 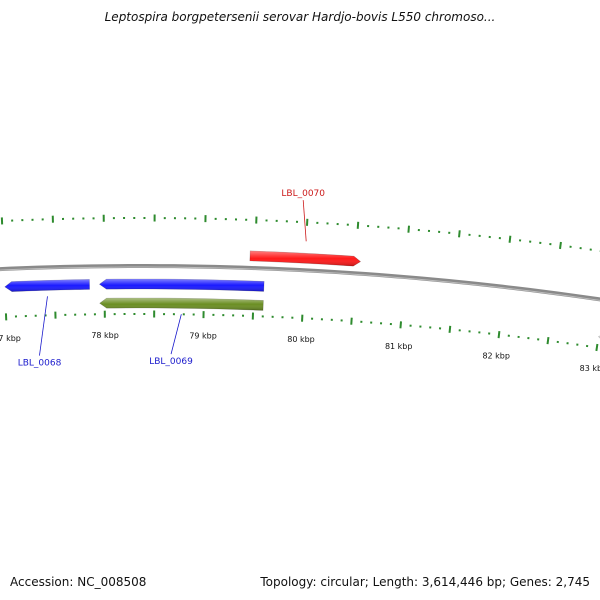 I want to click on backbone-layer, so click(x=300, y=283).